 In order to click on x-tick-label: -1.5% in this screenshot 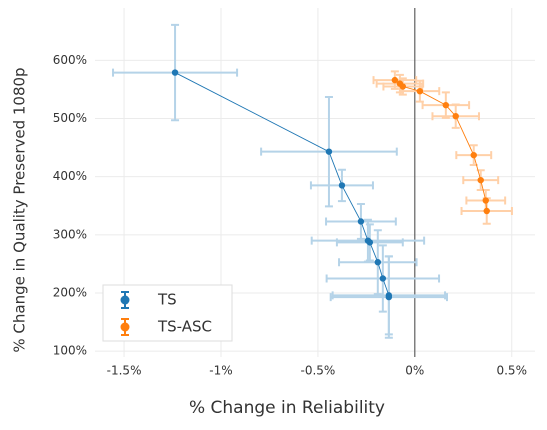, I will do `click(124, 371)`.